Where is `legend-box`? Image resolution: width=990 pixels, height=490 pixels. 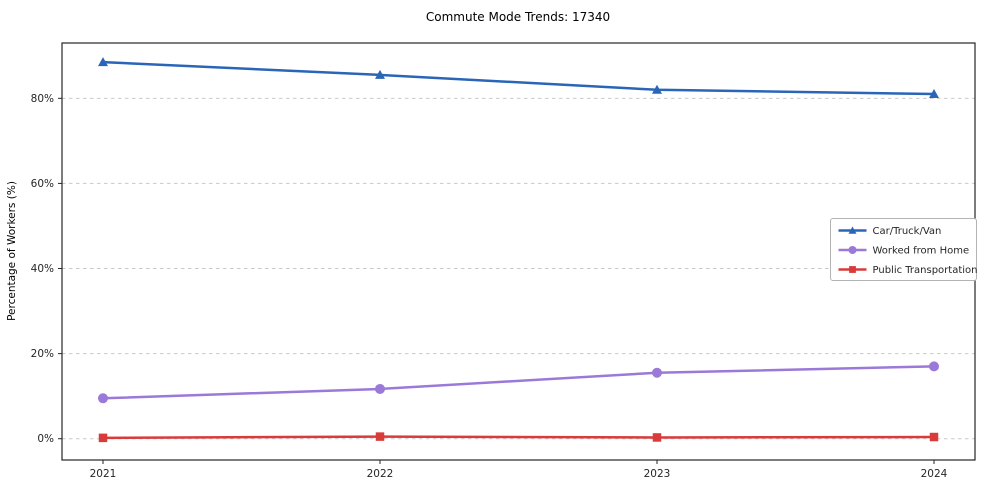
legend-box is located at coordinates (903, 249).